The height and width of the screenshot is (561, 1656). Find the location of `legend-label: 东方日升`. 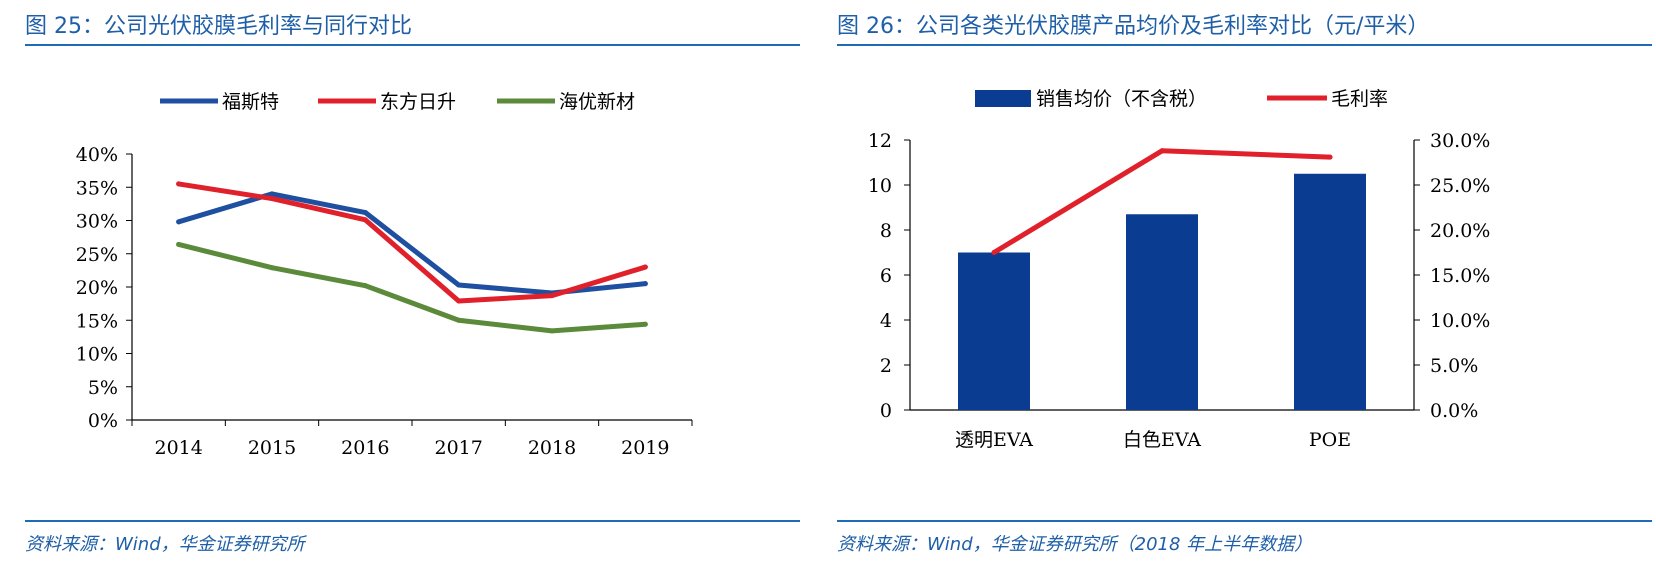

legend-label: 东方日升 is located at coordinates (418, 102).